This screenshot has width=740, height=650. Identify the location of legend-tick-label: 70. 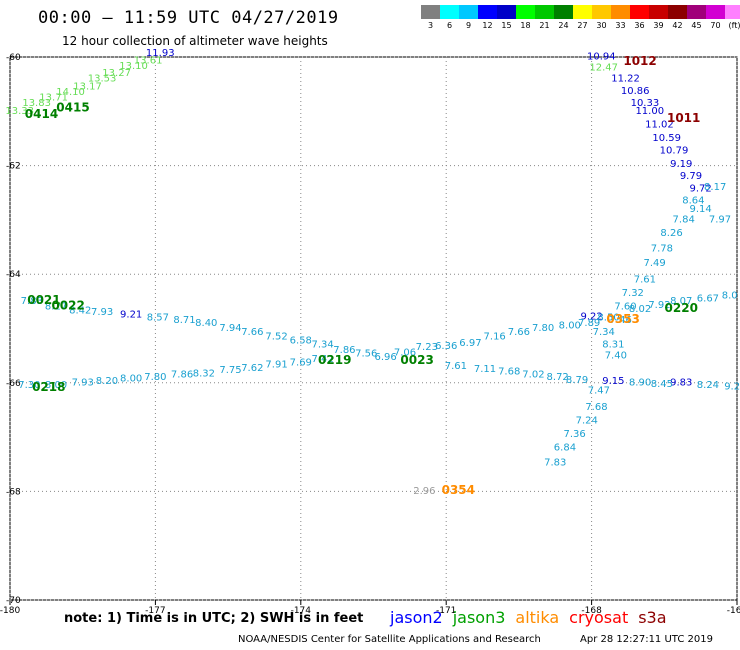
(715, 25).